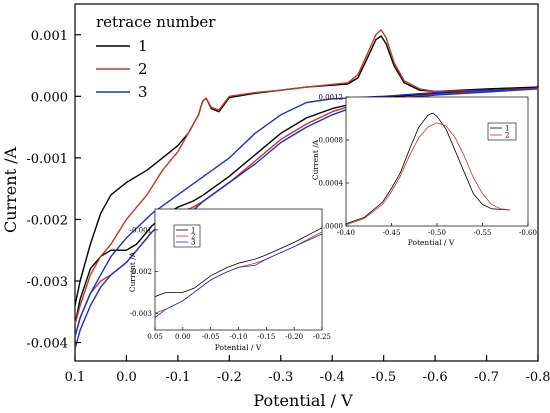 The image size is (550, 413). What do you see at coordinates (537, 377) in the screenshot?
I see `main-x-tick-label: -0.8` at bounding box center [537, 377].